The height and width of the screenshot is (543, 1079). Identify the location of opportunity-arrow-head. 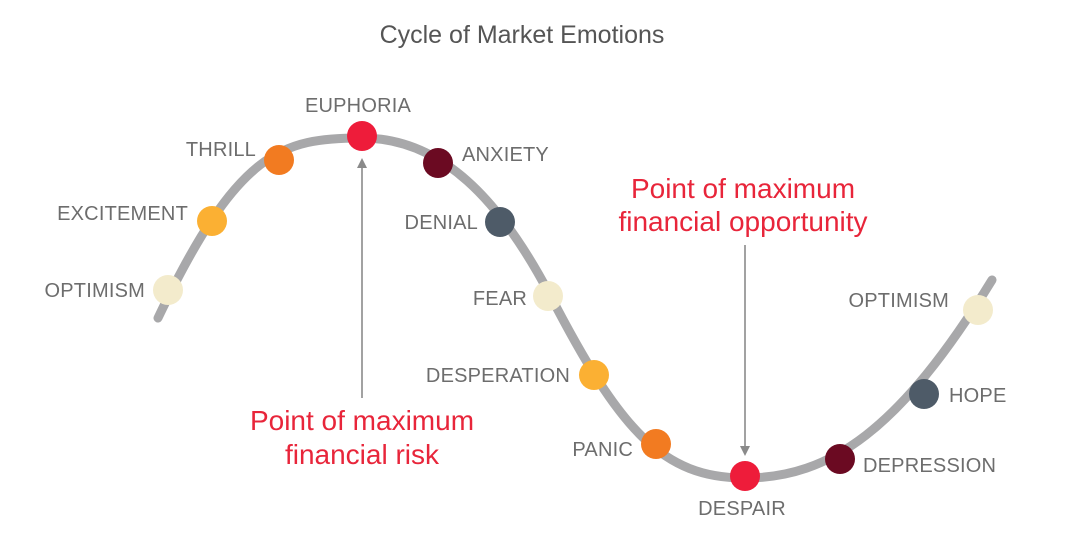
(745, 451).